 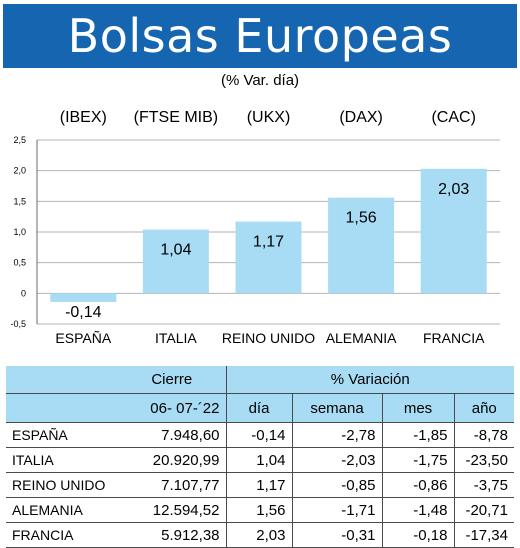 What do you see at coordinates (62, 380) in the screenshot?
I see `table-corner` at bounding box center [62, 380].